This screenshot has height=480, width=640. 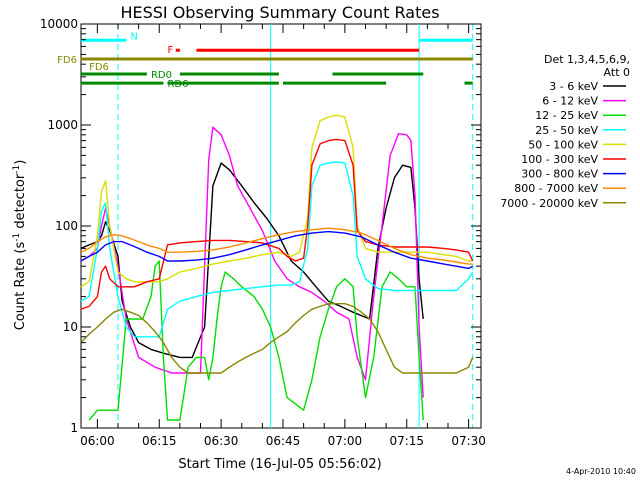 I want to click on y-axis-title-group: Count Rate (s-1 detector-1), so click(x=20, y=245).